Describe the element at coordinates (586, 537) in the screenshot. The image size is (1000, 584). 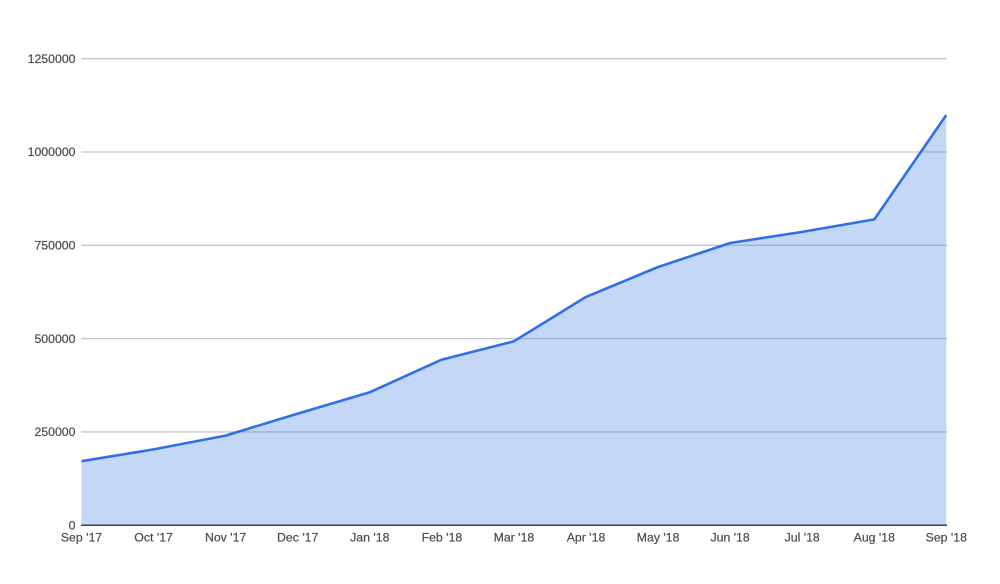
I see `svg-text: Apr '18` at that location.